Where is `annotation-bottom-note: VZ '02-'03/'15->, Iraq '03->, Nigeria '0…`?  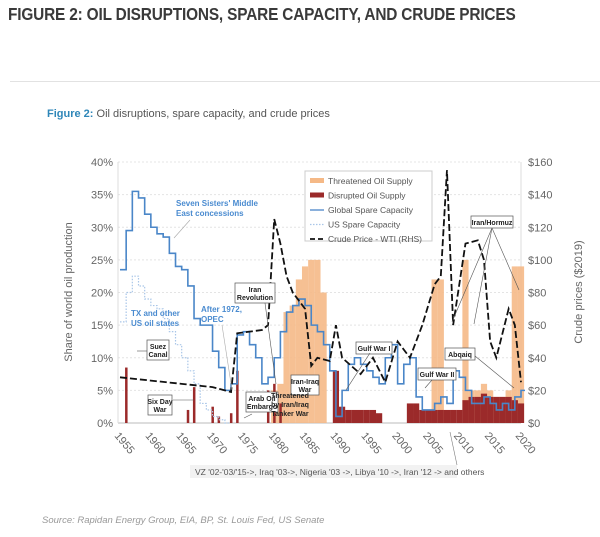
annotation-bottom-note: VZ '02-'03/'15->, Iraq '03->, Nigeria '0… is located at coordinates (339, 472).